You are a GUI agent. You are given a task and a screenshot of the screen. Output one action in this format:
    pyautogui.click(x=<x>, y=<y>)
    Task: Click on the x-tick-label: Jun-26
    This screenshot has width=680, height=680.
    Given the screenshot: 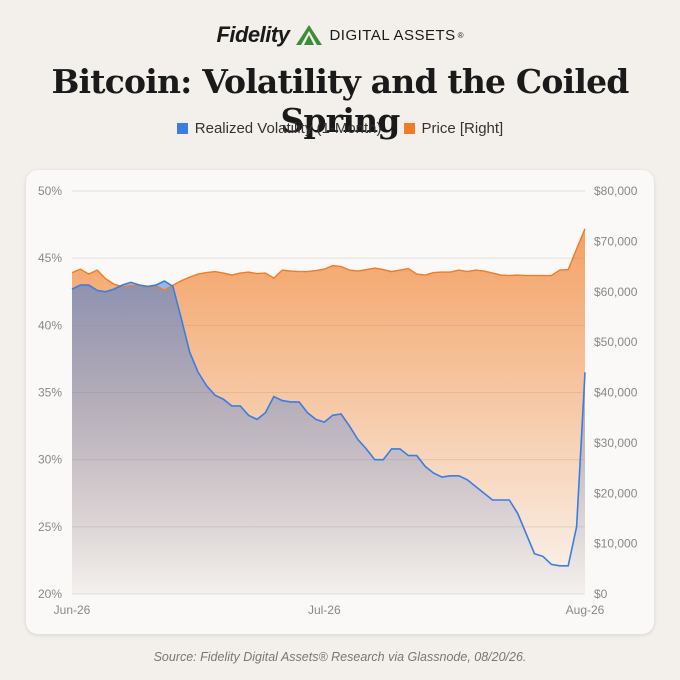 What is the action you would take?
    pyautogui.click(x=72, y=610)
    